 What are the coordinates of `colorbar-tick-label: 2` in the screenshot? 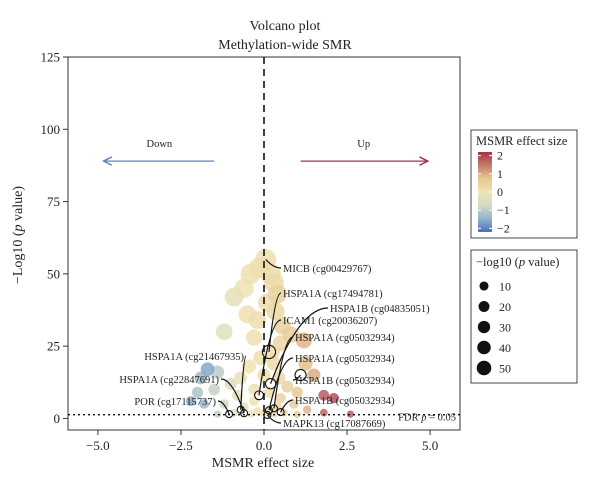 It's located at (500, 156).